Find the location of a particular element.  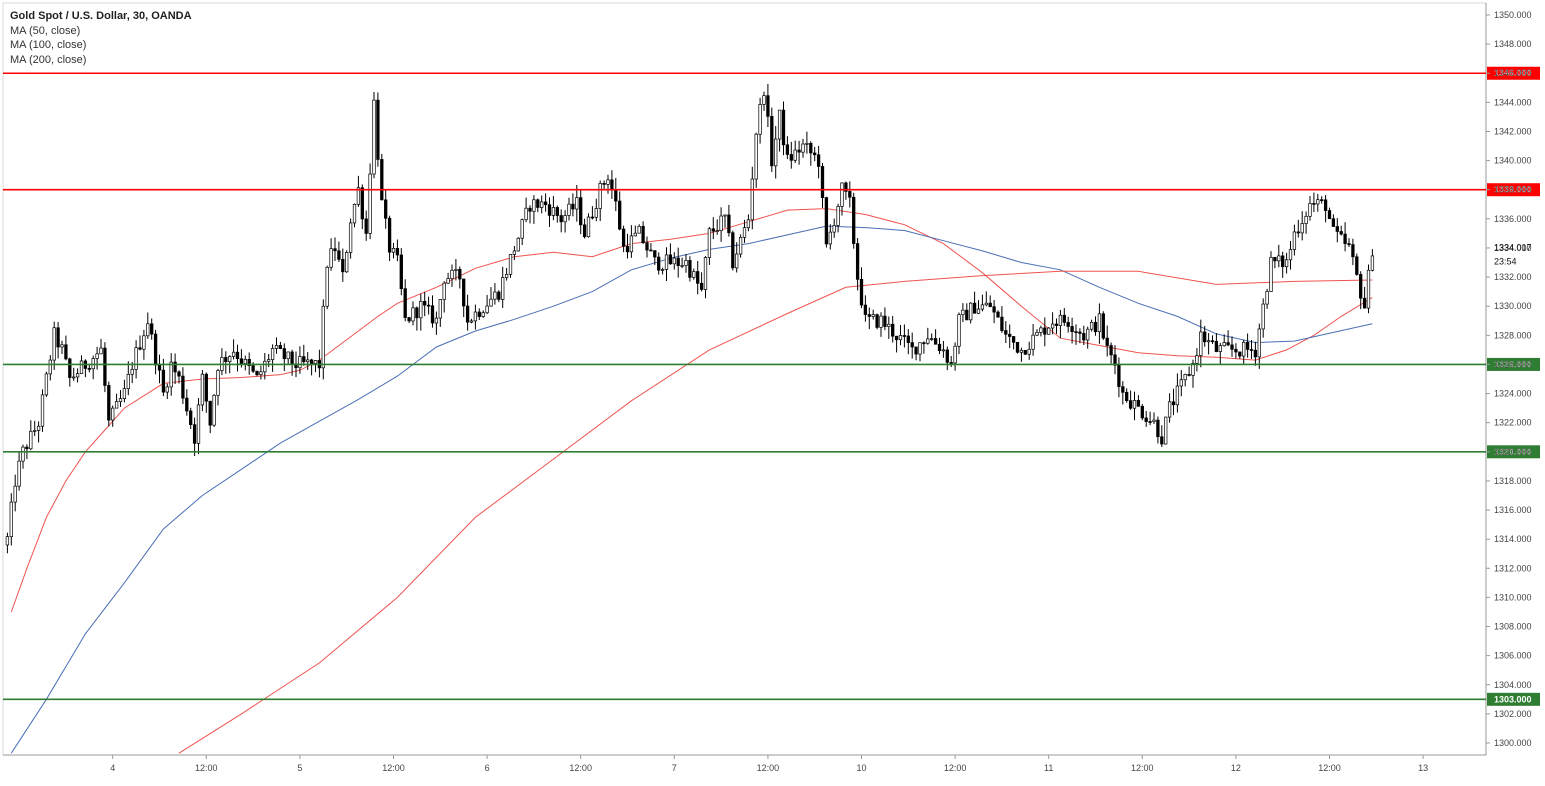

resistance-level-label: 1338.000 is located at coordinates (1513, 190).